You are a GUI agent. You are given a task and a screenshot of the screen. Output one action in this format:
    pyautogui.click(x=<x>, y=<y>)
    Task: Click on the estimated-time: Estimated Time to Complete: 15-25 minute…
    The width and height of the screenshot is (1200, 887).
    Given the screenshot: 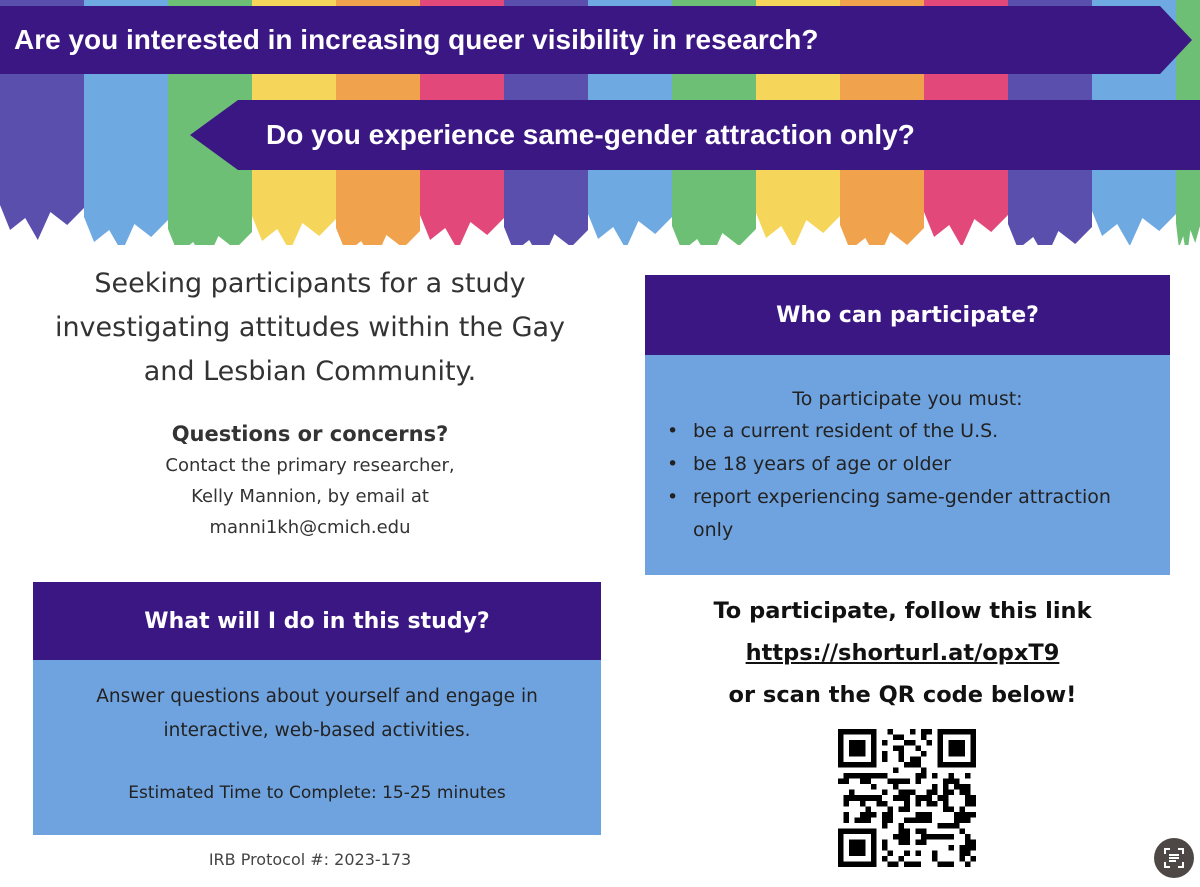 What is the action you would take?
    pyautogui.click(x=317, y=793)
    